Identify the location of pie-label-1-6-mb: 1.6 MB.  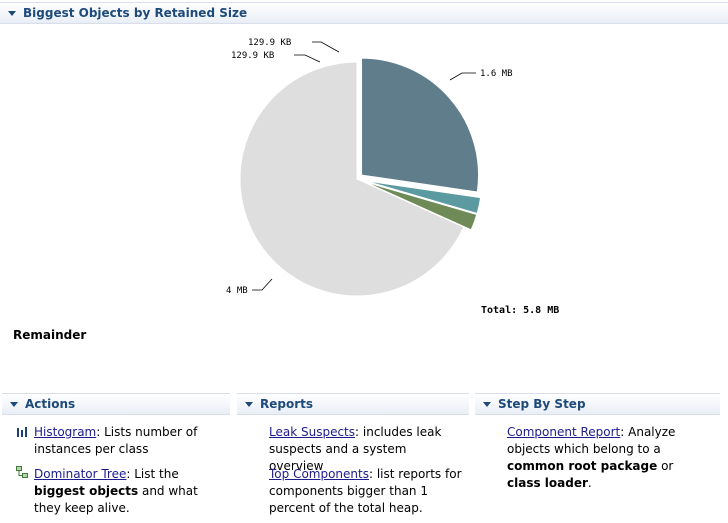
(496, 74).